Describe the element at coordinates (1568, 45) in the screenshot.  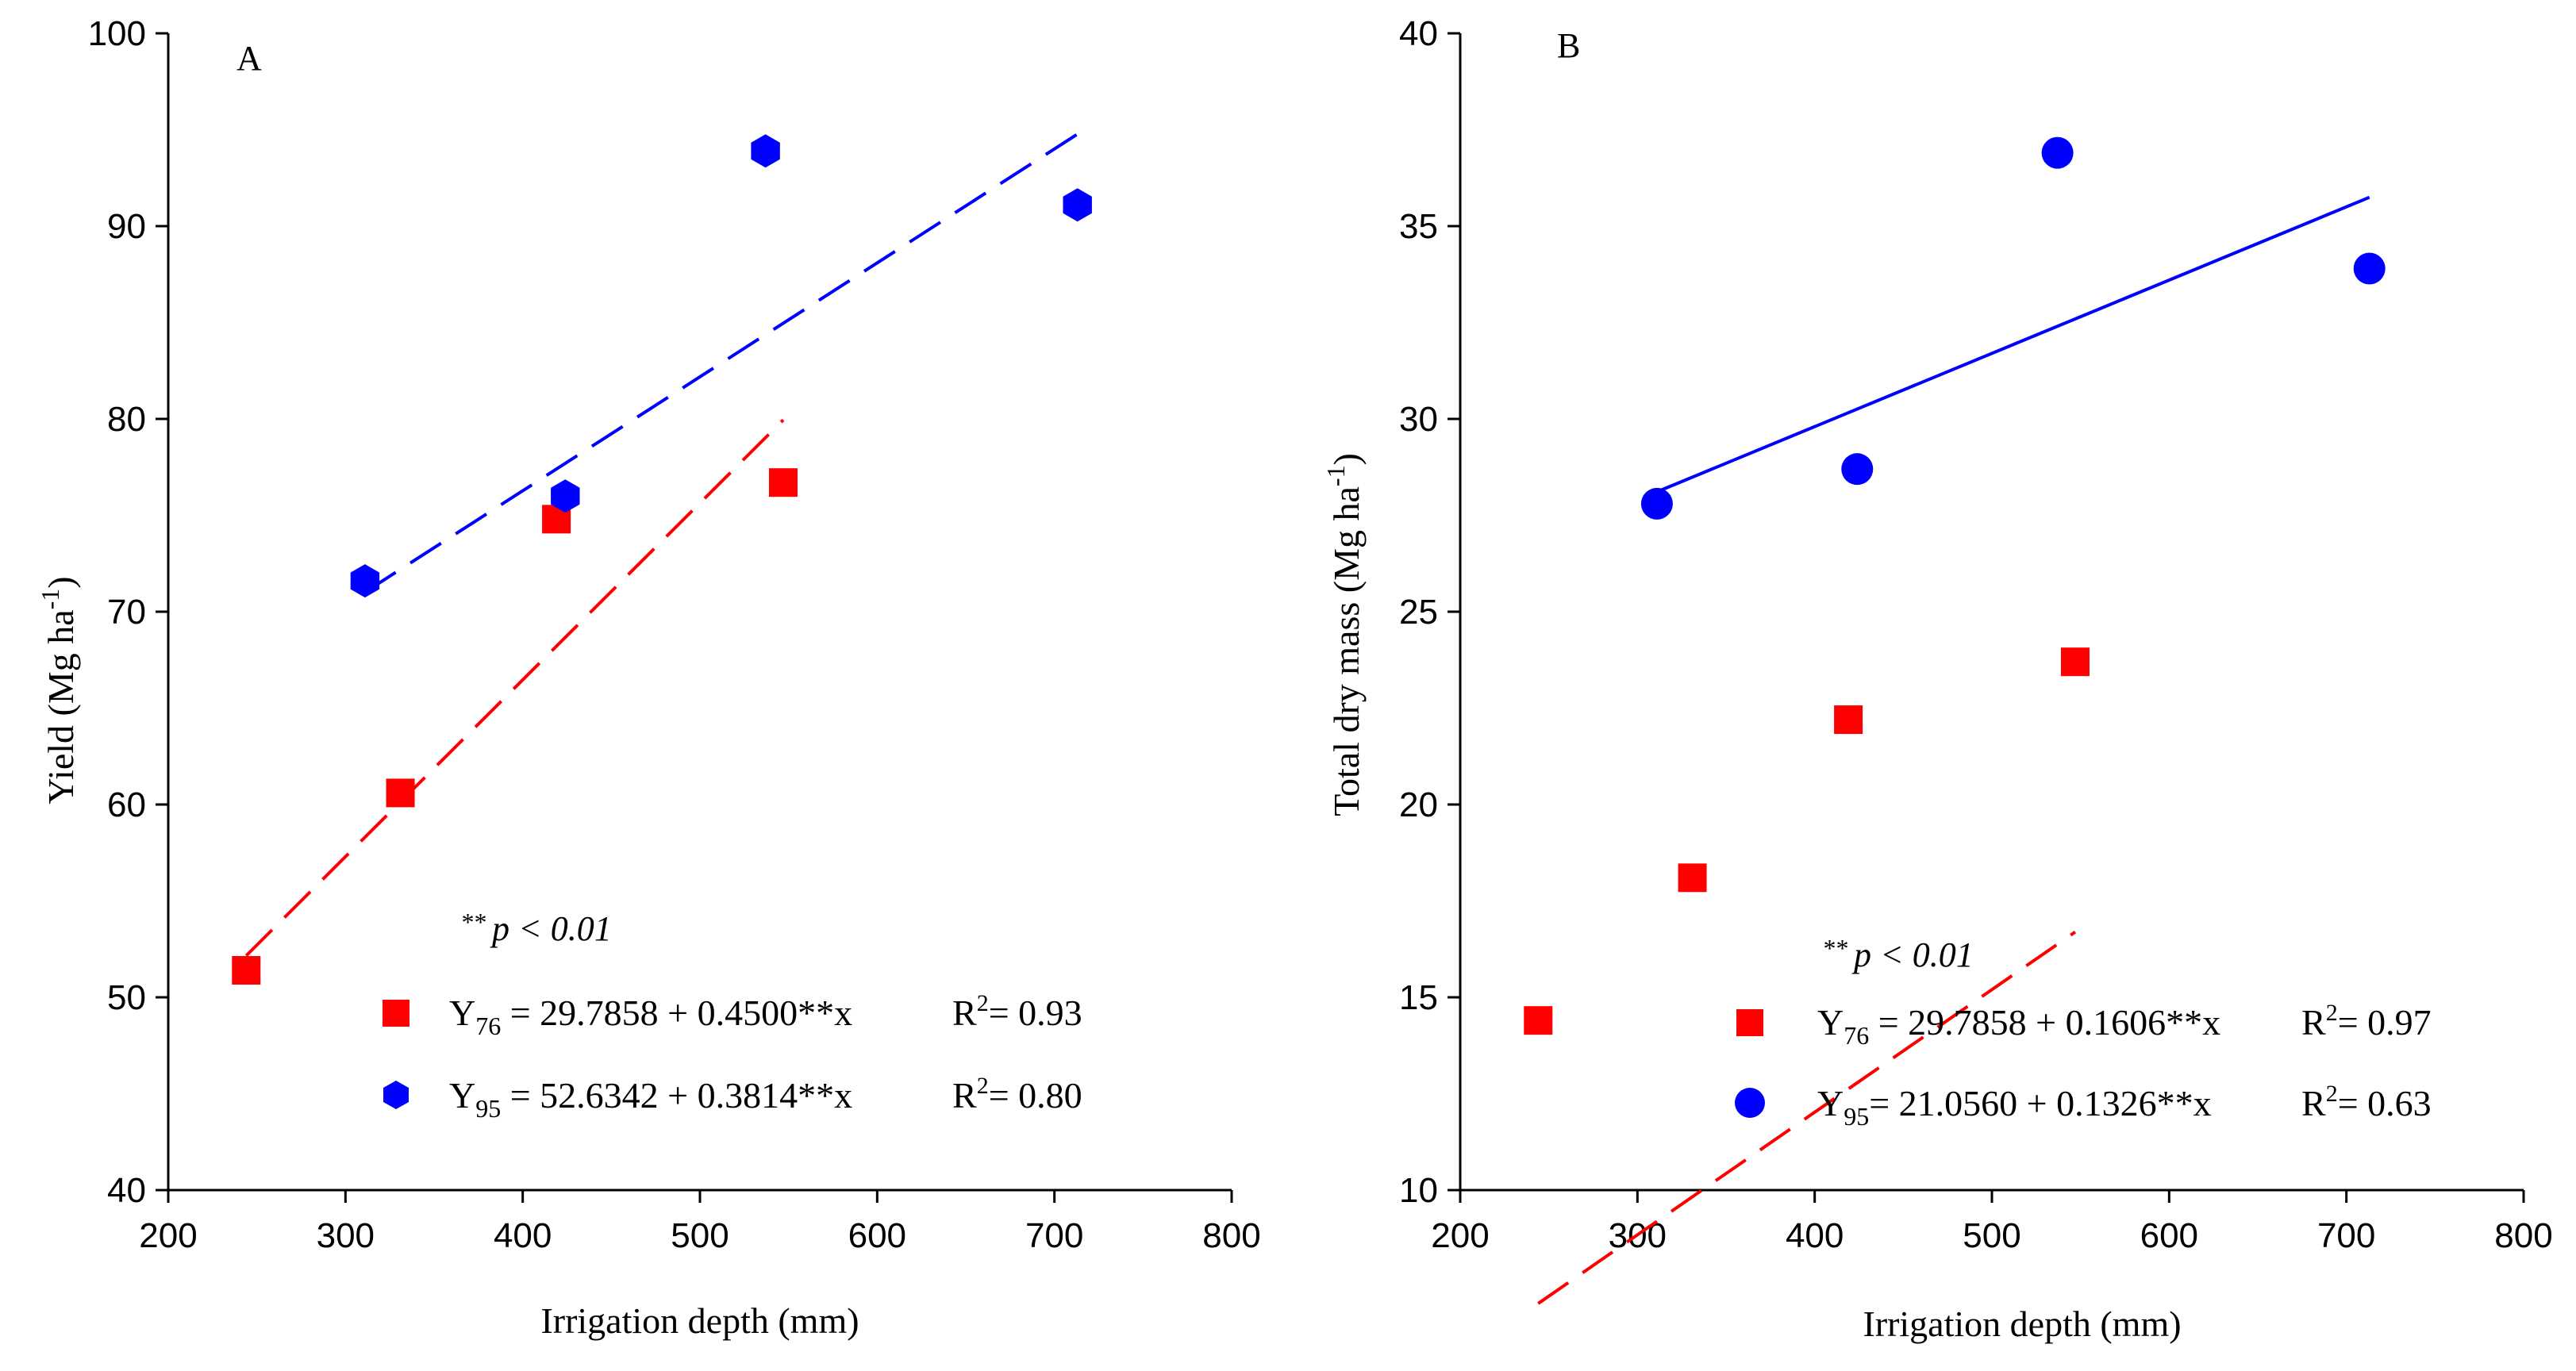
I see `panel-b-label: B` at that location.